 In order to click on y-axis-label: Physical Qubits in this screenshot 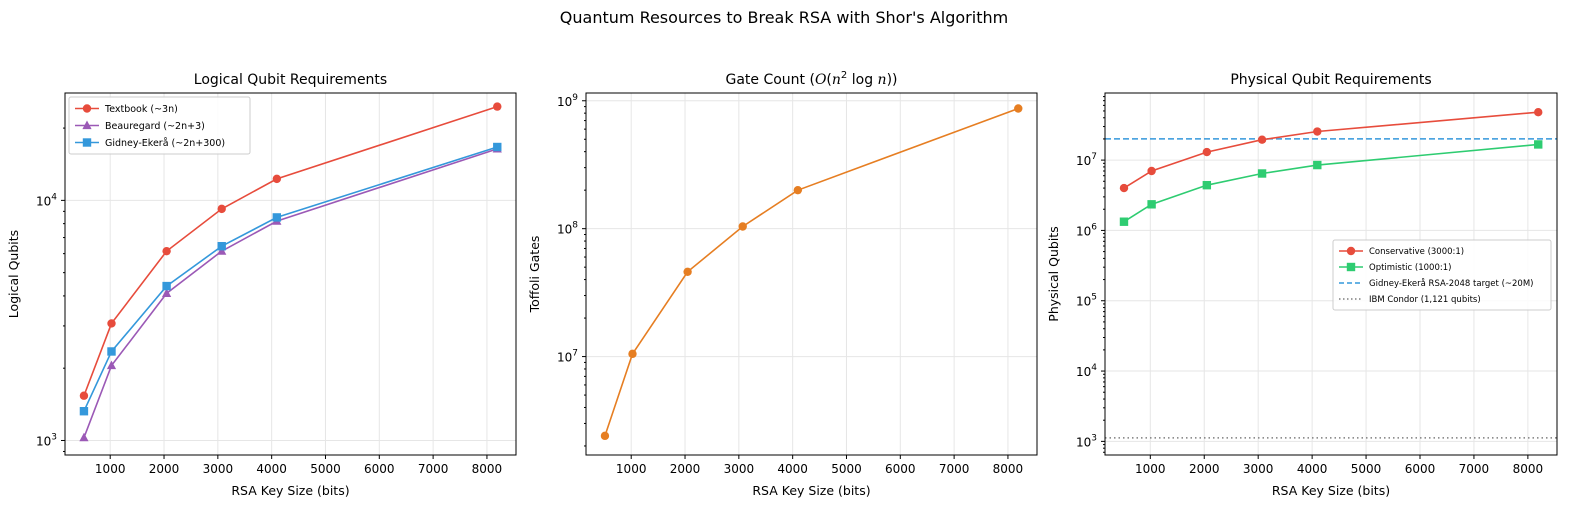, I will do `click(1053, 273)`.